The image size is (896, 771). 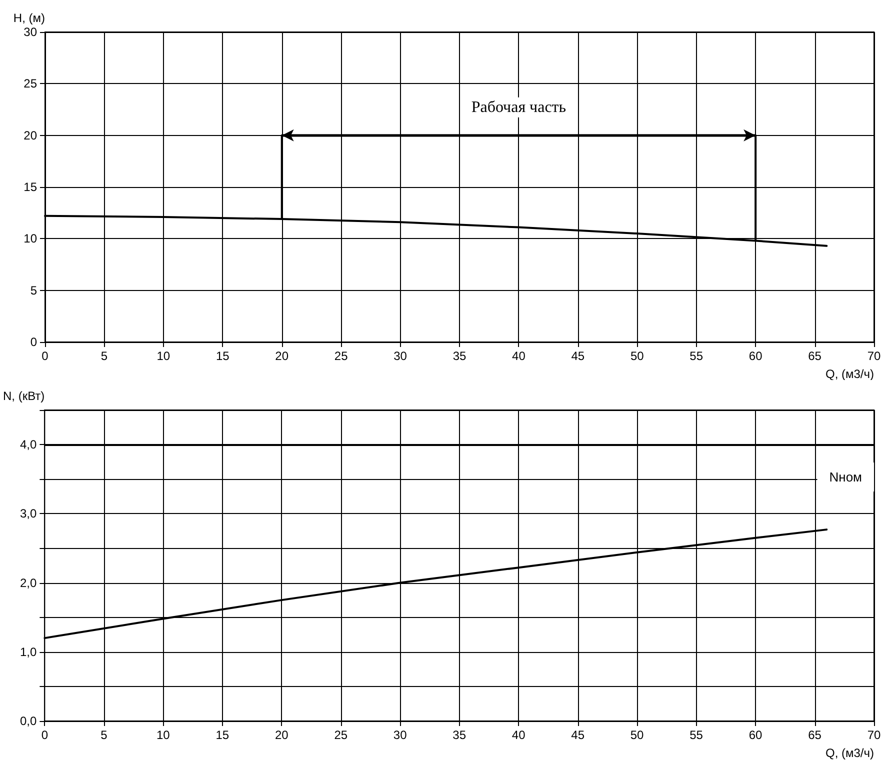 I want to click on y-tick-label: 20, so click(x=31, y=135).